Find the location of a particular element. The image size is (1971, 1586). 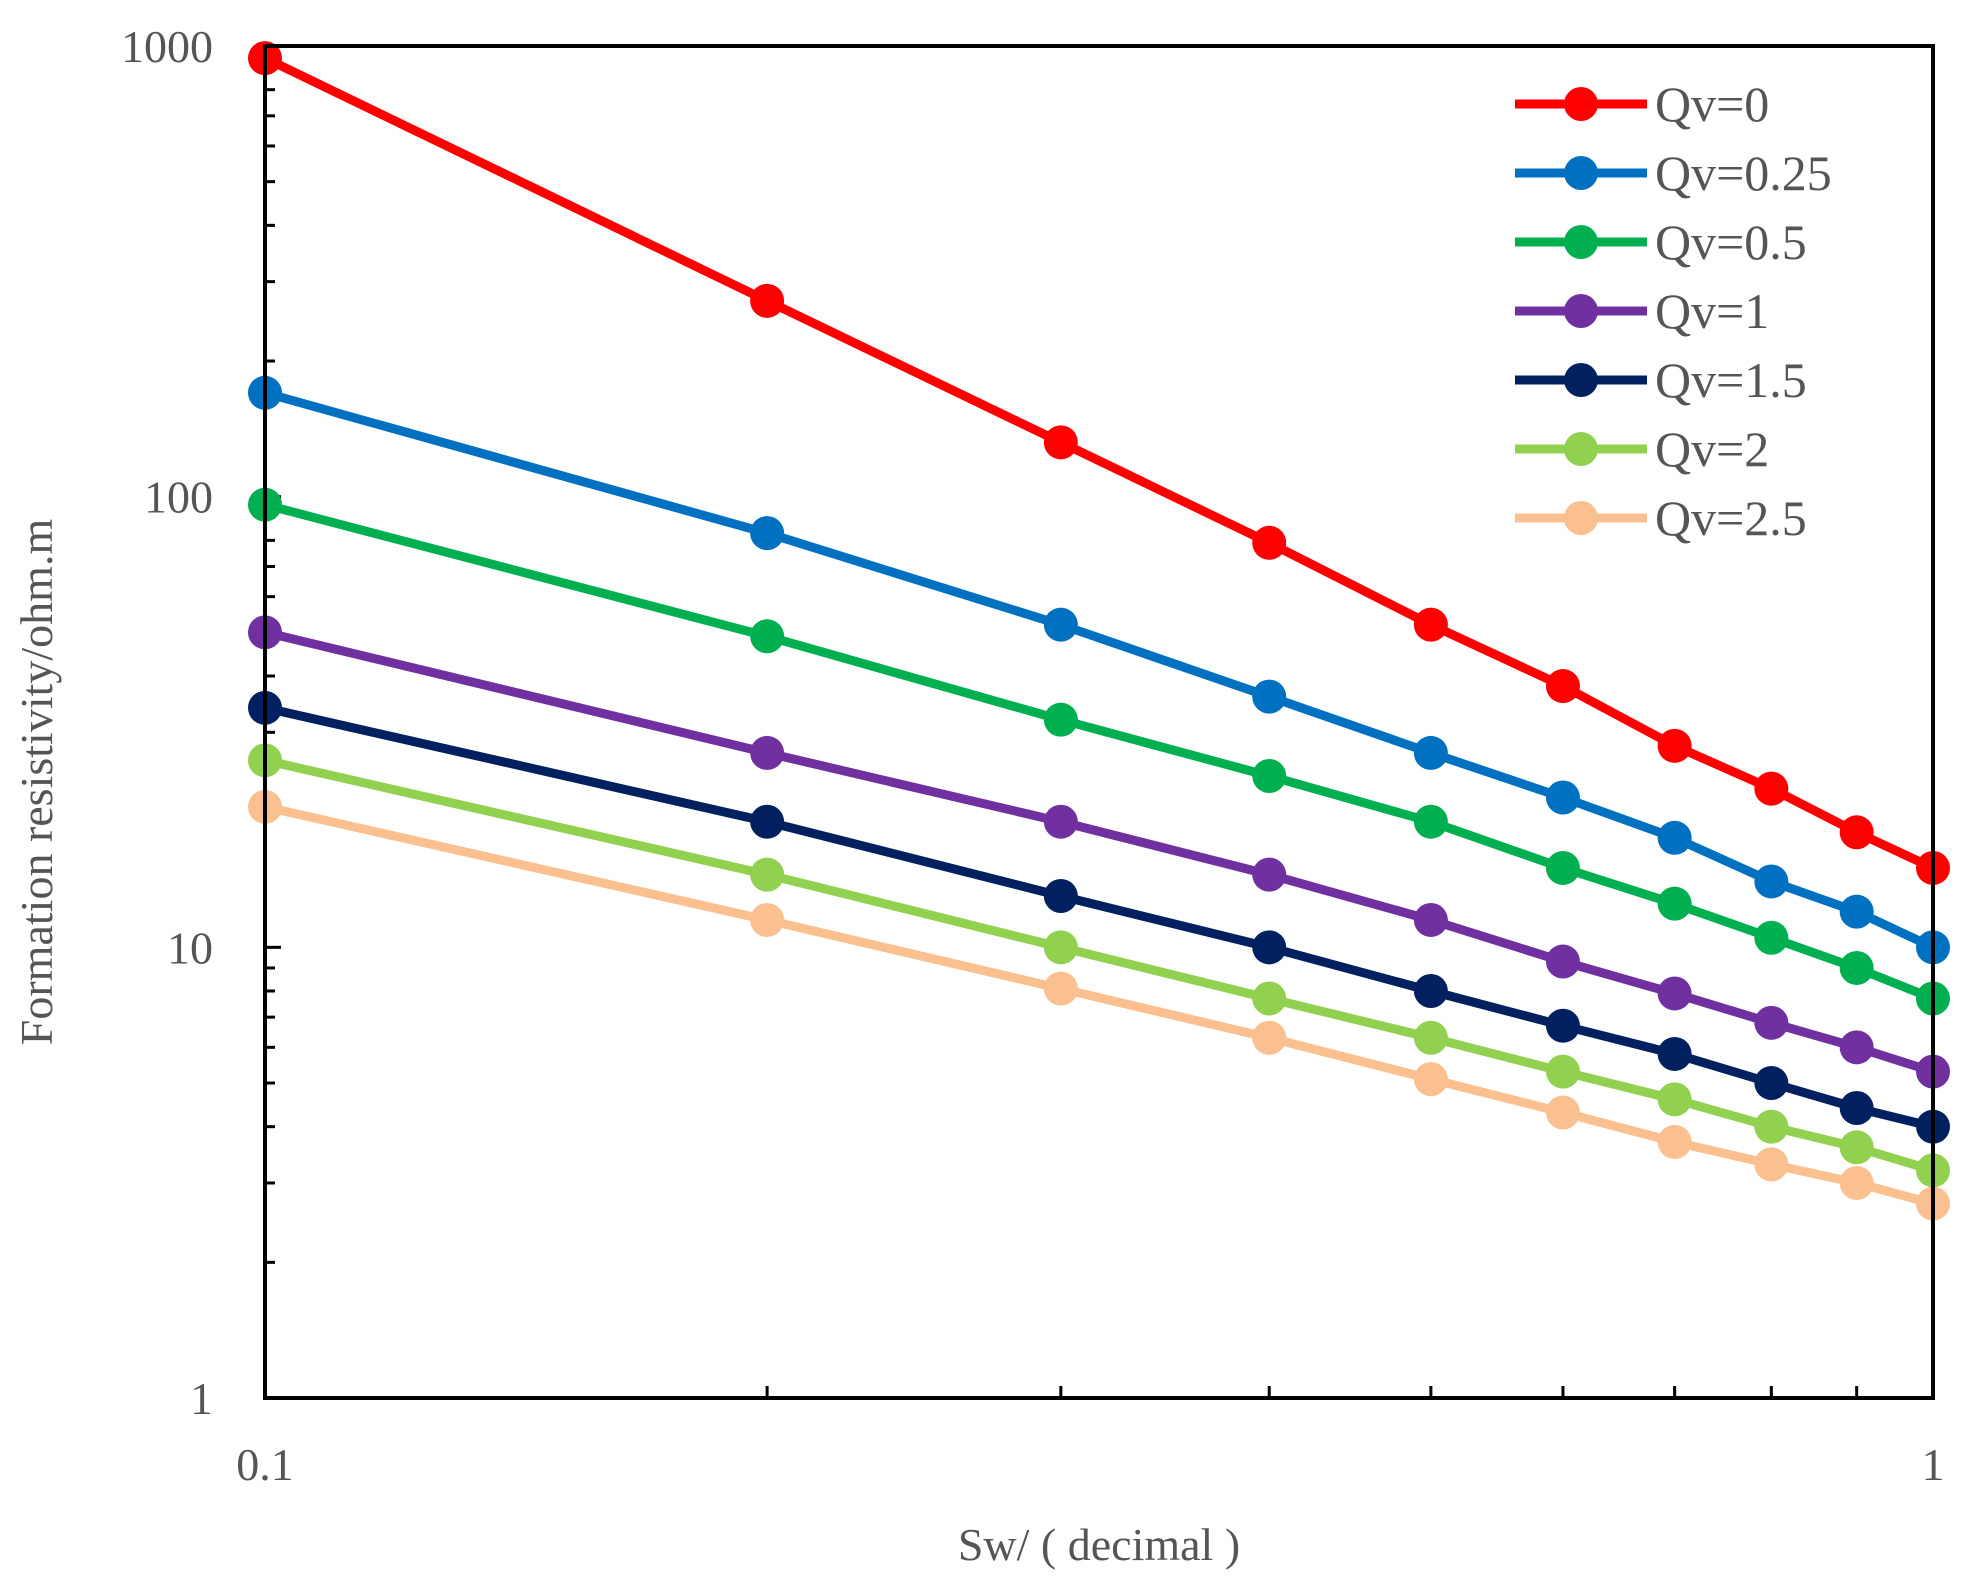

legend-label: Qv=0.5 is located at coordinates (1731, 242).